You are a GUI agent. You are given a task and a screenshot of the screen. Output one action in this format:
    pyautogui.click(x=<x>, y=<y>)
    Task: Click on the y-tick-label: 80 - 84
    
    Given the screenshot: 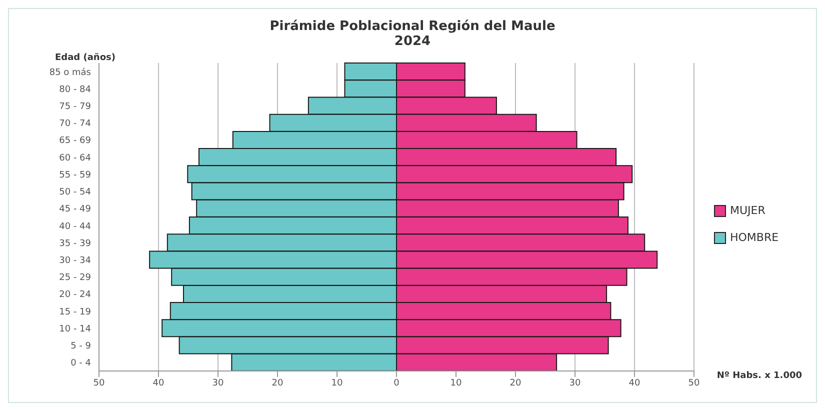 What is the action you would take?
    pyautogui.click(x=75, y=89)
    